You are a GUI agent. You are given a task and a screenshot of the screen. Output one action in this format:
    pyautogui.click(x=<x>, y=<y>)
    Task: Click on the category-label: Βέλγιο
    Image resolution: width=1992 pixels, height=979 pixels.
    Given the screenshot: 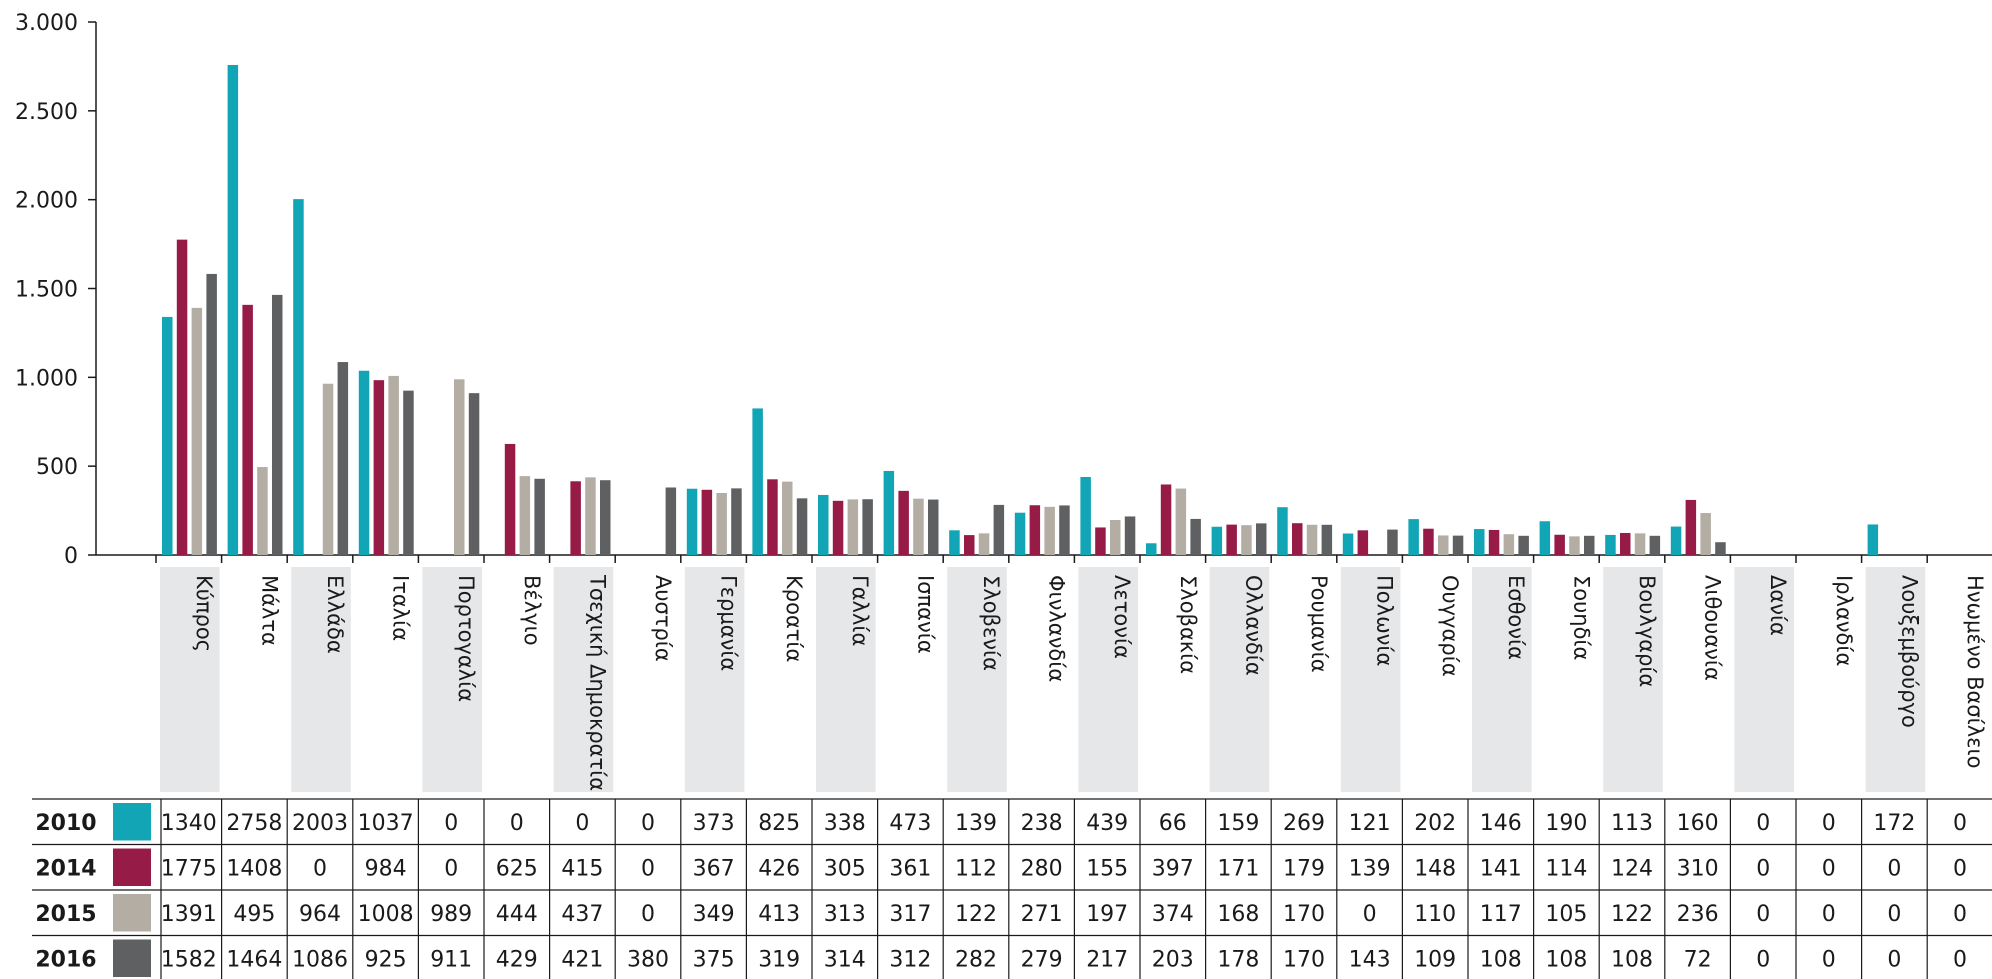 What is the action you would take?
    pyautogui.click(x=532, y=610)
    